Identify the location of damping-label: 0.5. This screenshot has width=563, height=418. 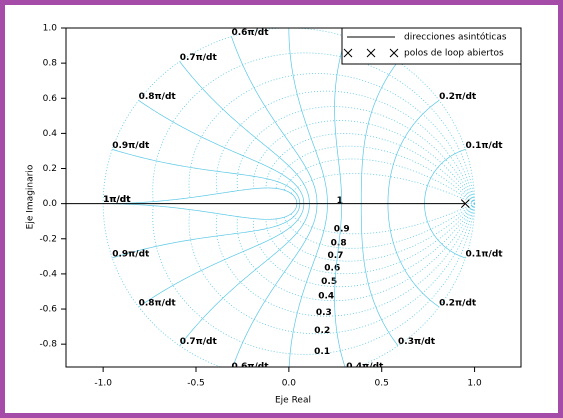
(329, 282).